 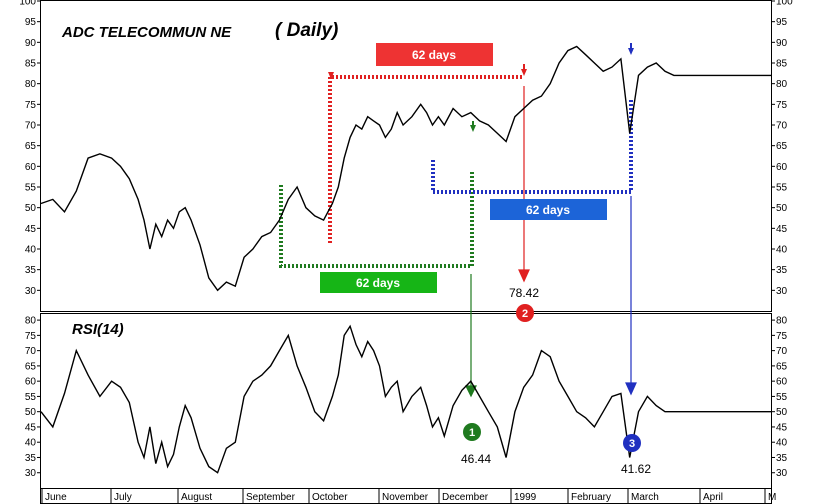 What do you see at coordinates (631, 49) in the screenshot?
I see `arrow-down-blue-icon` at bounding box center [631, 49].